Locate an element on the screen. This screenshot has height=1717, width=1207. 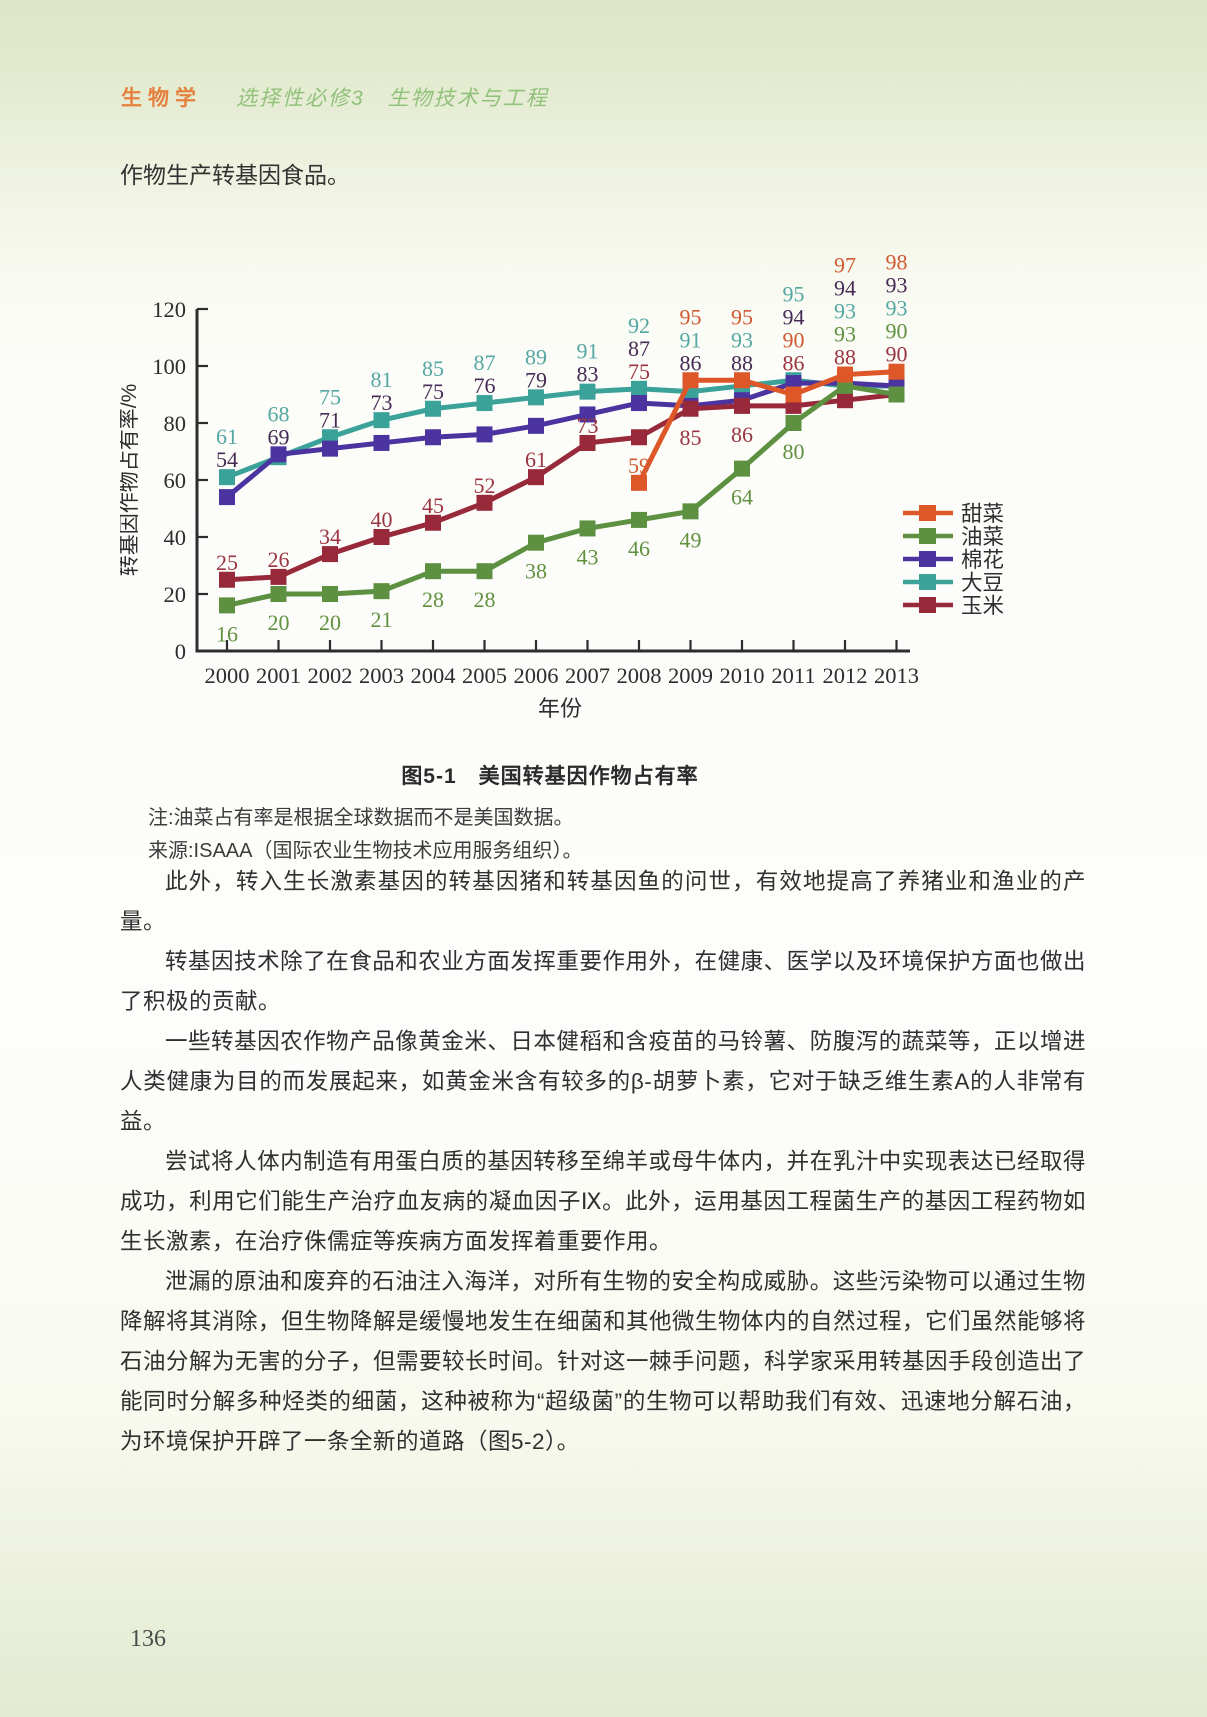
svg-text: 2000 is located at coordinates (227, 675).